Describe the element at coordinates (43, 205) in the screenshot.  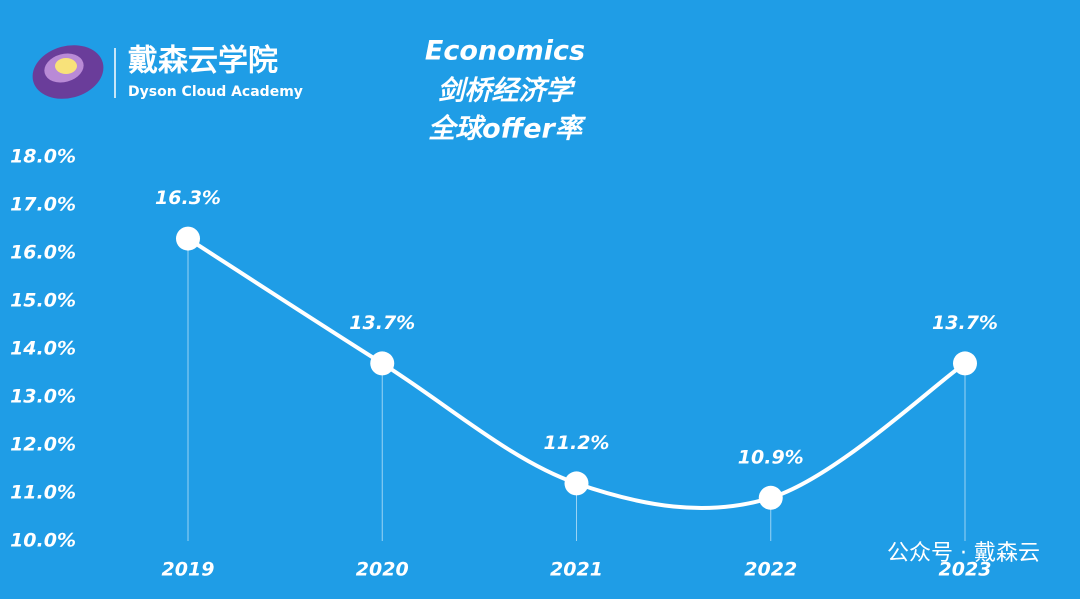
I see `y-tick-label: 17.0%` at that location.